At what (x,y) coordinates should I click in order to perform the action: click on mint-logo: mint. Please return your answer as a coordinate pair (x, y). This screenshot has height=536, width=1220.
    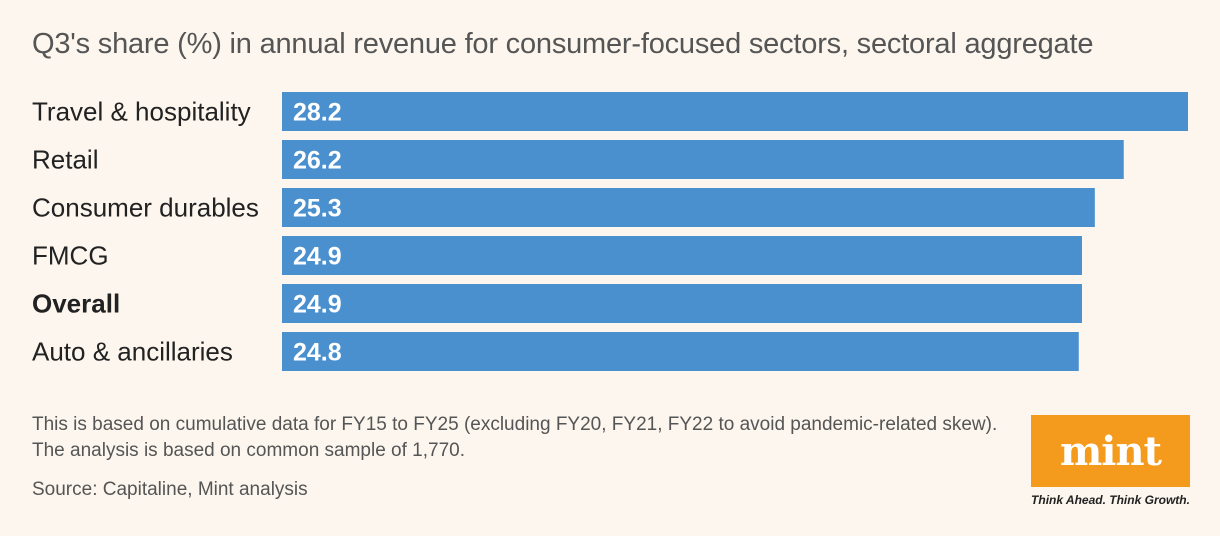
    Looking at the image, I should click on (1110, 451).